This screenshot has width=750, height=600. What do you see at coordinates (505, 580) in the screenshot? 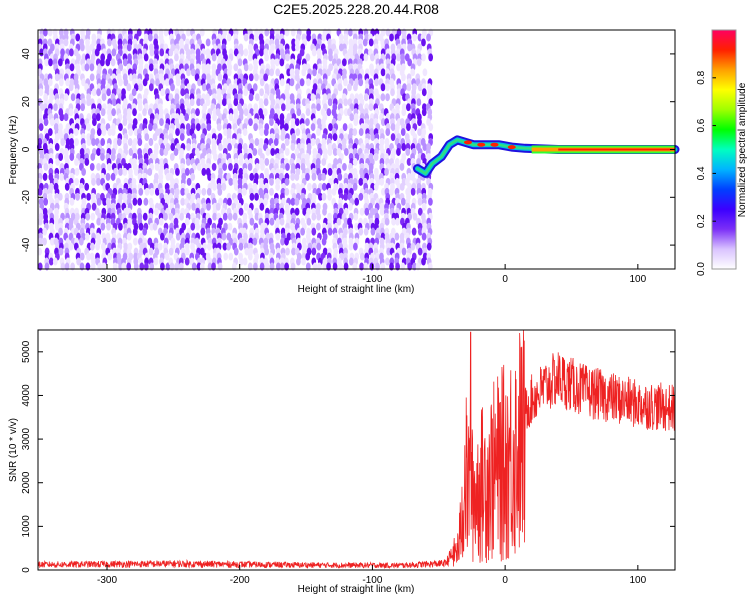
I see `x-tick-label: 0` at bounding box center [505, 580].